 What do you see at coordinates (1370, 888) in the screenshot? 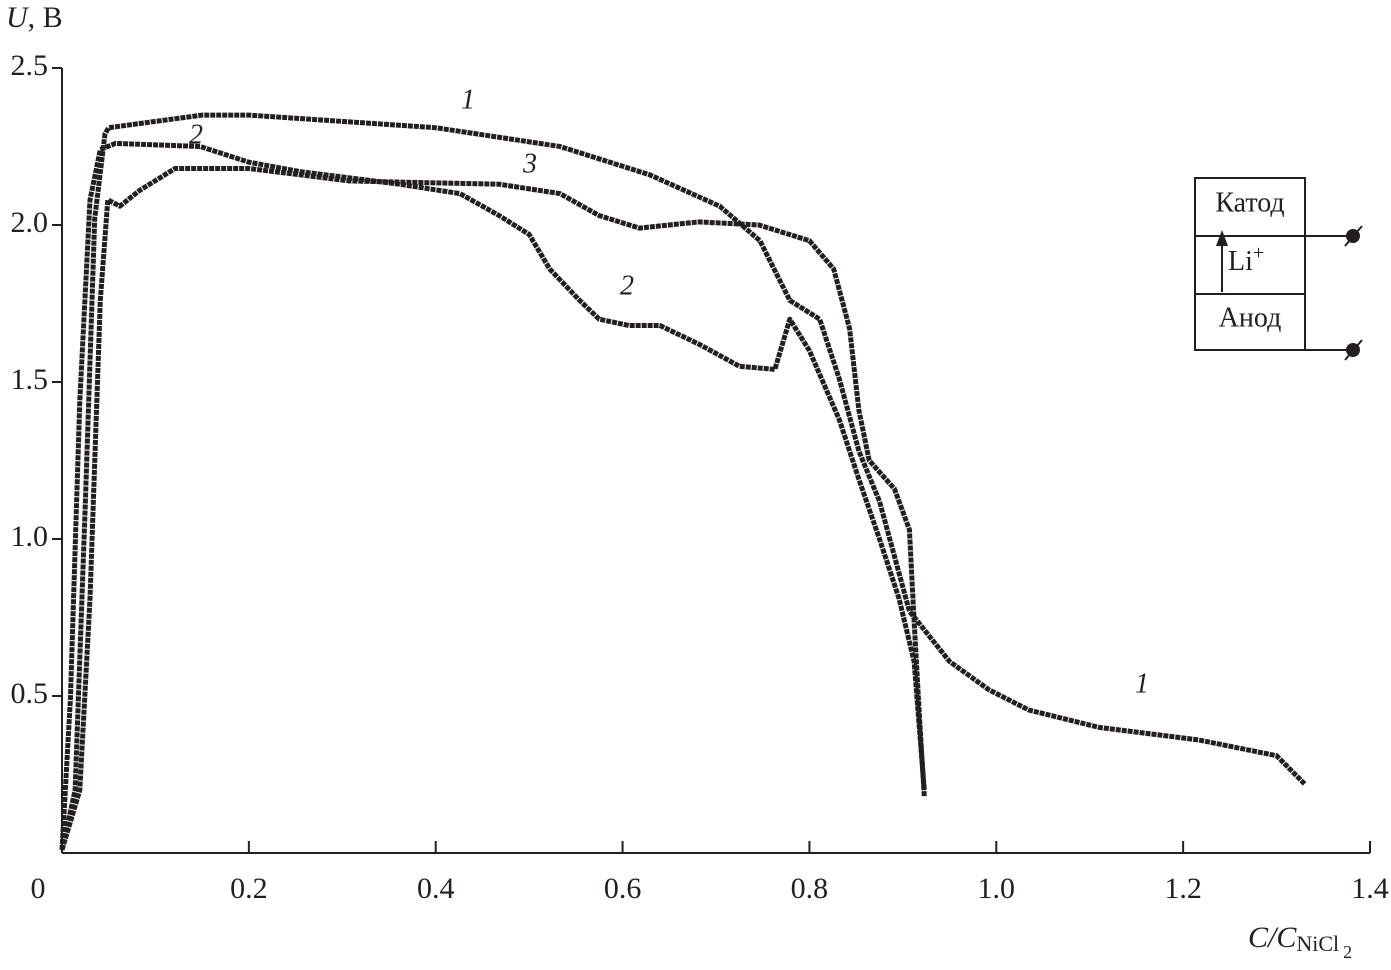
I see `x-tick-label: 1.4` at bounding box center [1370, 888].